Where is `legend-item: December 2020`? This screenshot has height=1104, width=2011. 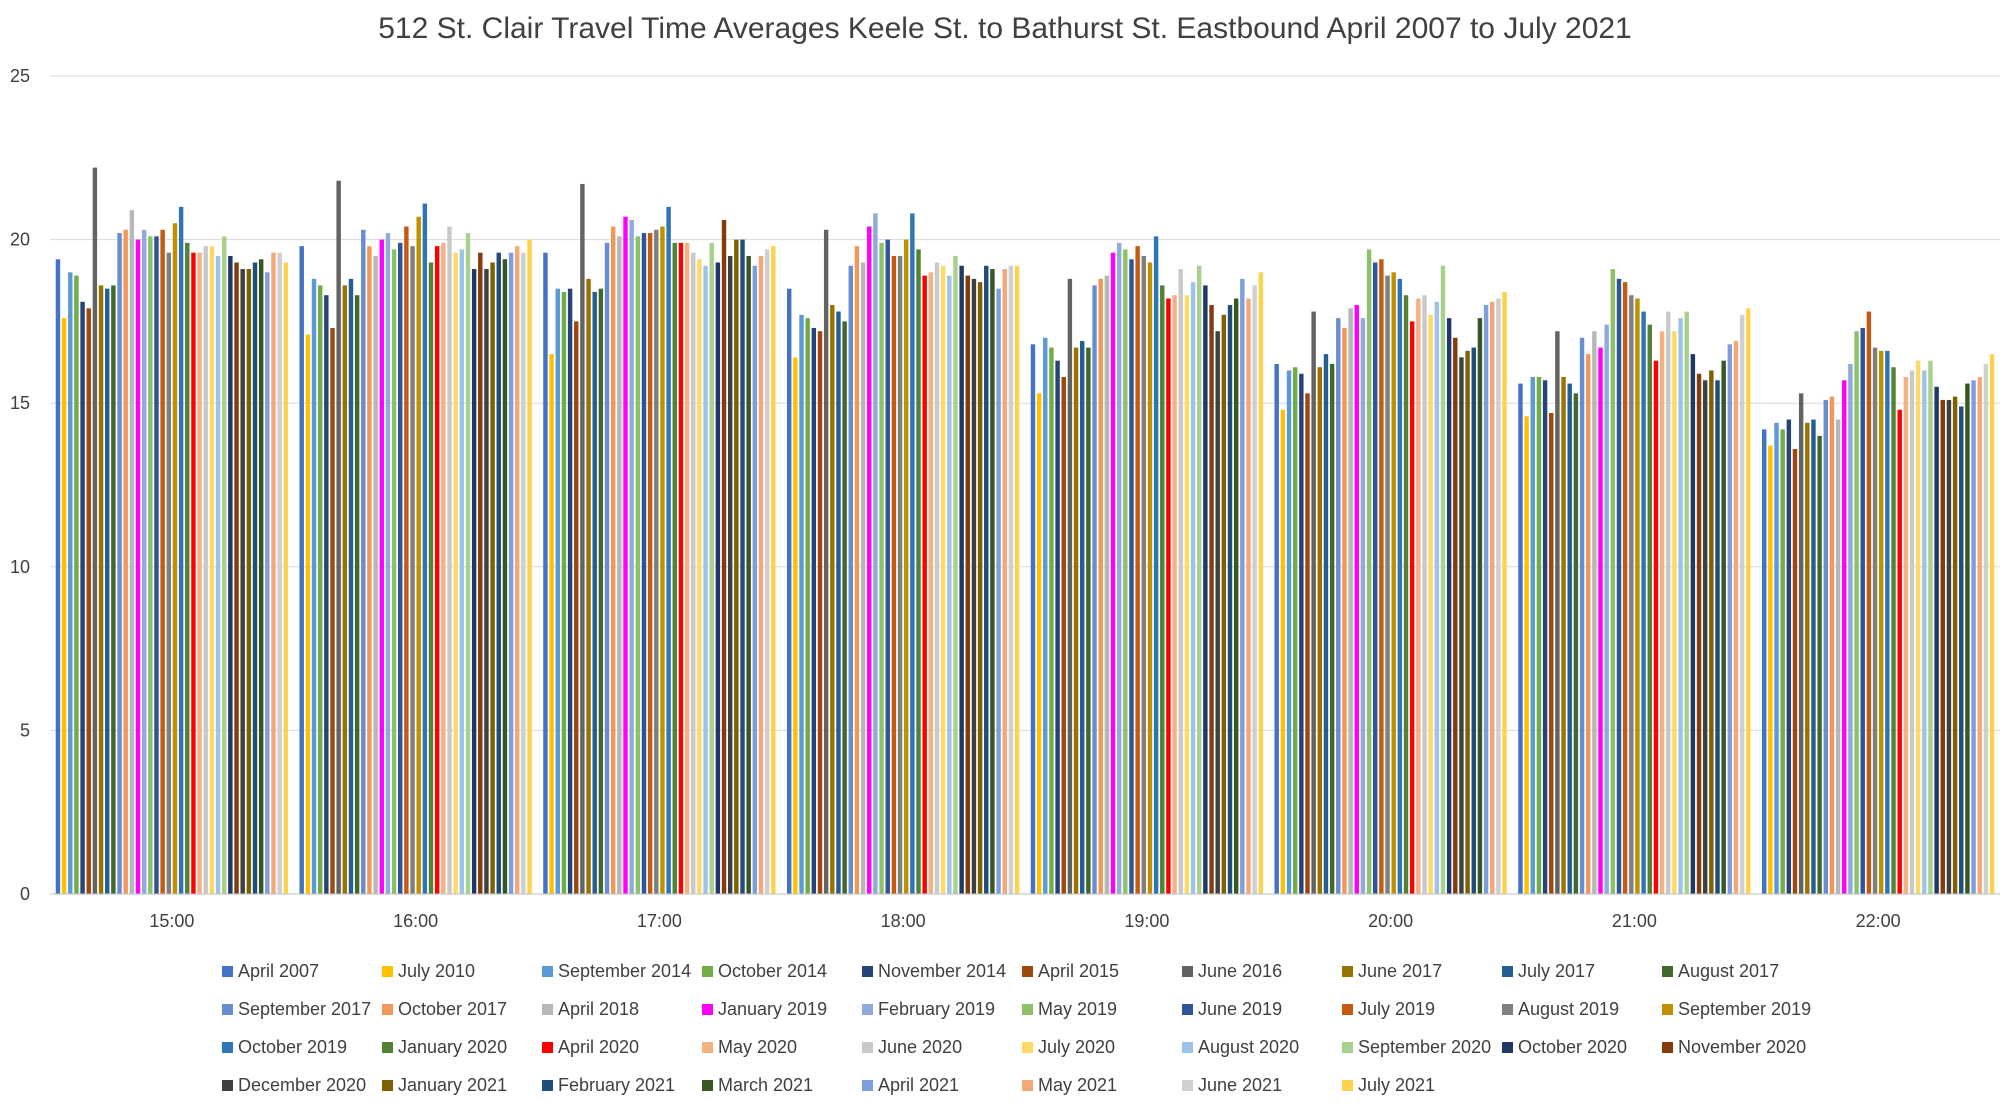
legend-item: December 2020 is located at coordinates (302, 1085).